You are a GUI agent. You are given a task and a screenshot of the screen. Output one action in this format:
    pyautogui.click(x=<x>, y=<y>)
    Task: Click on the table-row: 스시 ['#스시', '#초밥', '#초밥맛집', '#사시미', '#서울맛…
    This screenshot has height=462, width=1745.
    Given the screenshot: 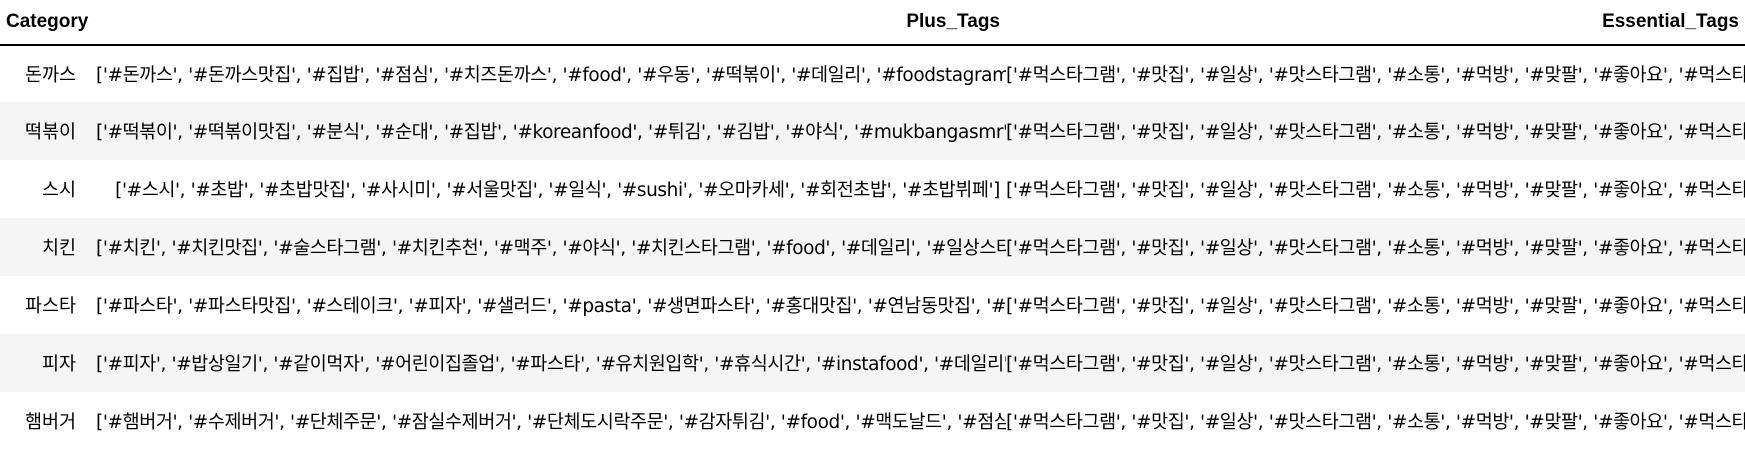 What is the action you would take?
    pyautogui.click(x=872, y=189)
    